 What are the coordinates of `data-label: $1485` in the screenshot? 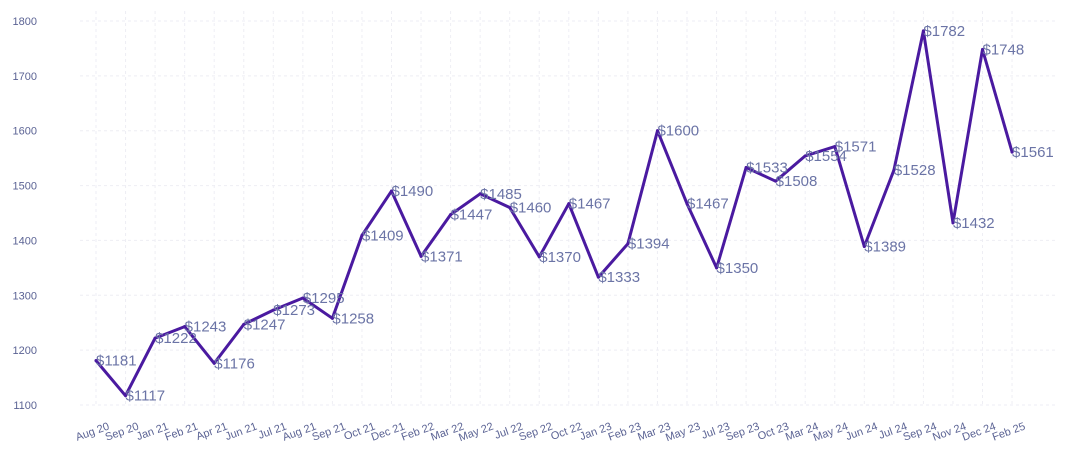 It's located at (501, 194).